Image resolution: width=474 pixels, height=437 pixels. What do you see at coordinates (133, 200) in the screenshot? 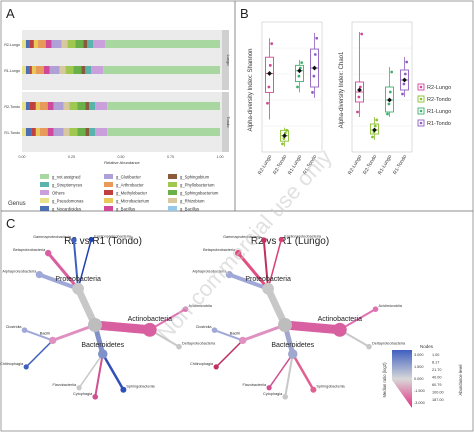
I see `legend-label: g_Microbacterium` at bounding box center [133, 200].